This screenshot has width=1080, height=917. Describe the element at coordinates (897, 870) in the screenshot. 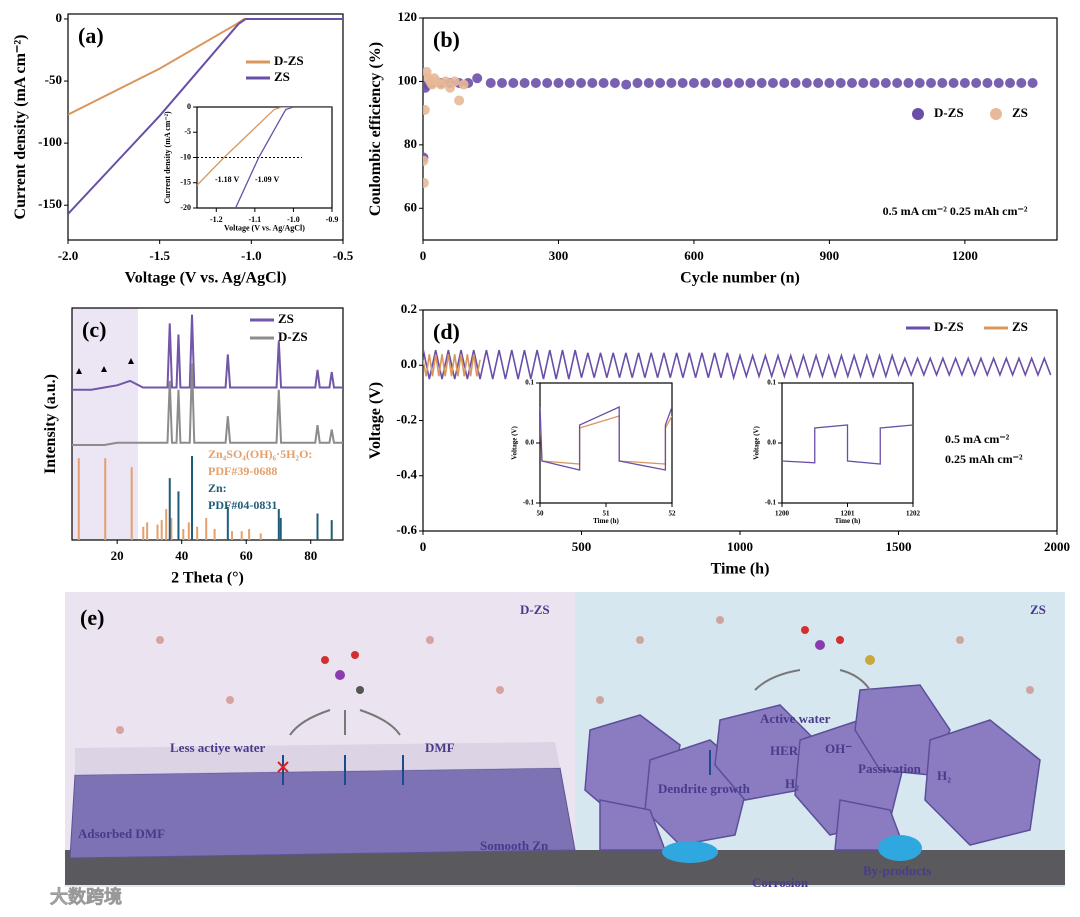

I see `label: By-products` at that location.